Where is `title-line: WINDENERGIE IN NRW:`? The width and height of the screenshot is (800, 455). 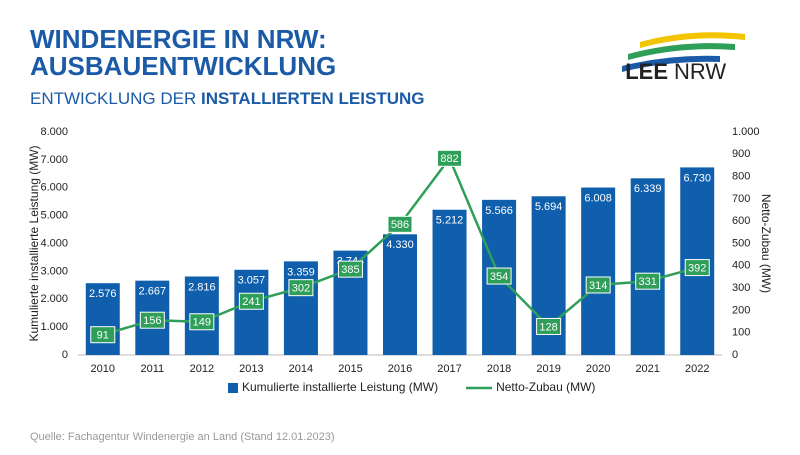 title-line: WINDENERGIE IN NRW: is located at coordinates (178, 39).